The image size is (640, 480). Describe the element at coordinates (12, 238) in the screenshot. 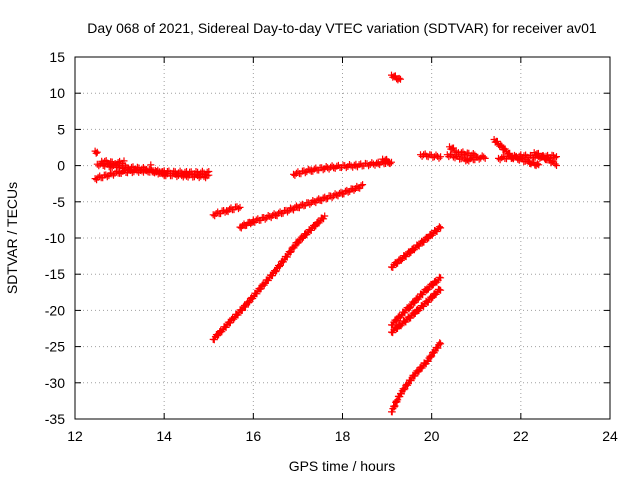

I see `y-axis-label: SDTVAR / TECUs` at that location.